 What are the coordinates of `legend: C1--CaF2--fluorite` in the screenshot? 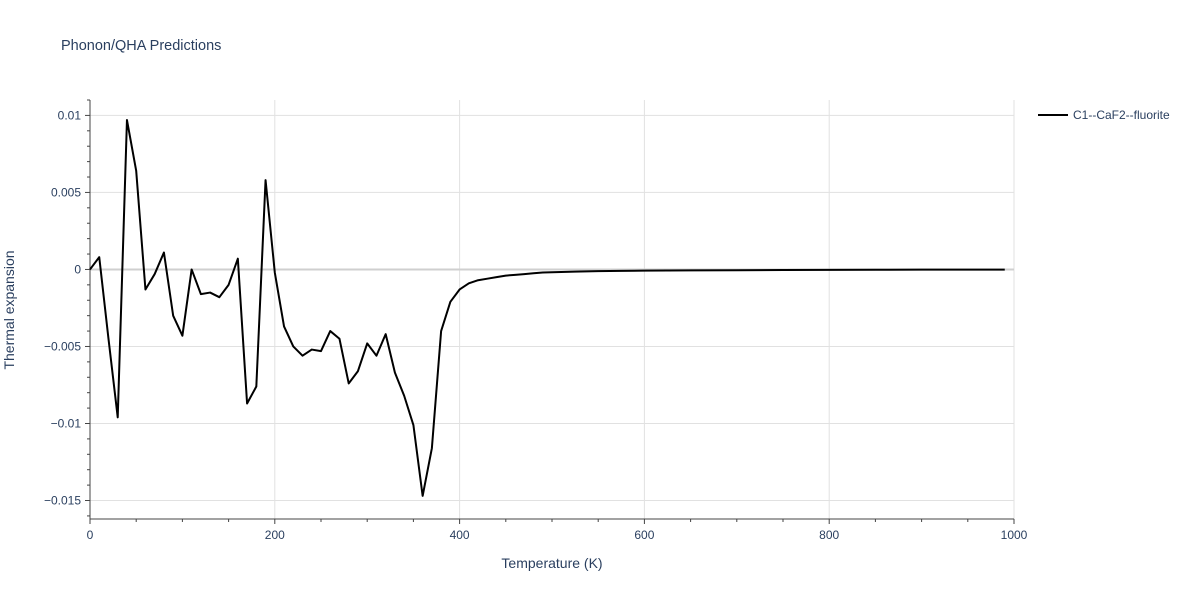 It's located at (1104, 115).